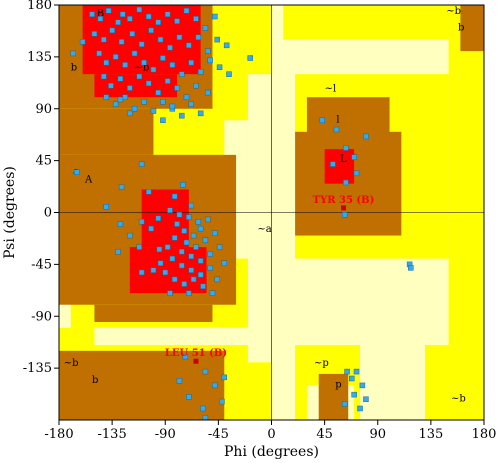  I want to click on x-tick-label: -180, so click(58, 434).